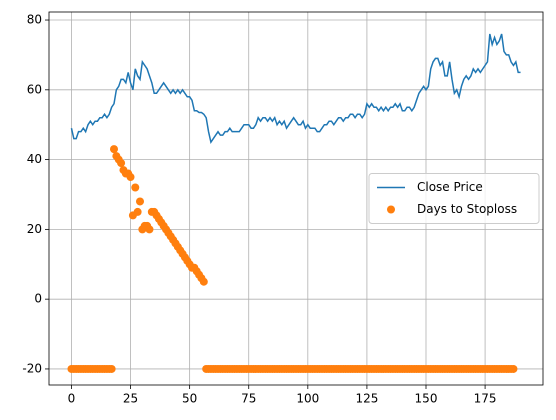 The width and height of the screenshot is (556, 420). I want to click on x-tick-label: 125, so click(366, 399).